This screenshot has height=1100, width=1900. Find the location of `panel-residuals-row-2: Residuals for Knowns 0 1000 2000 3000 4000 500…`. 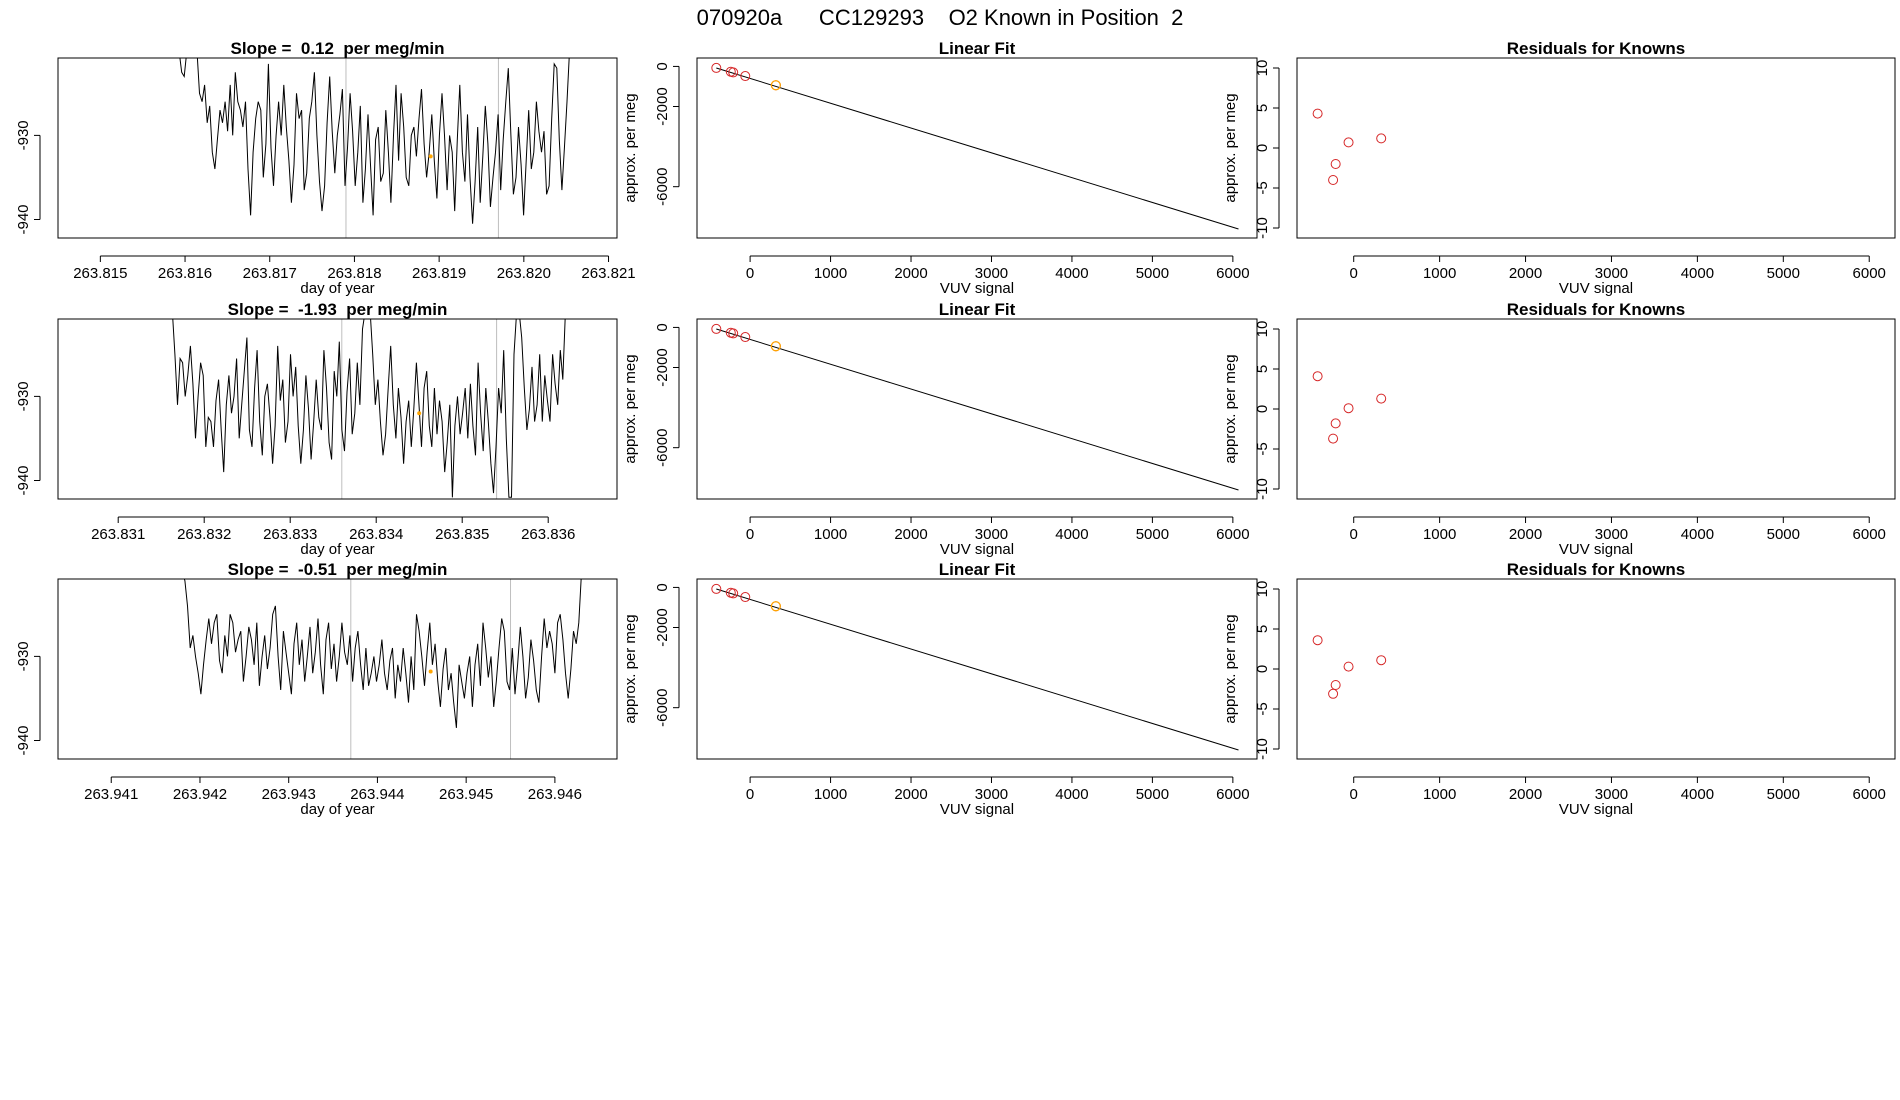

panel-residuals-row-2: Residuals for Knowns 0 1000 2000 3000 4000 500… is located at coordinates (1559, 689).